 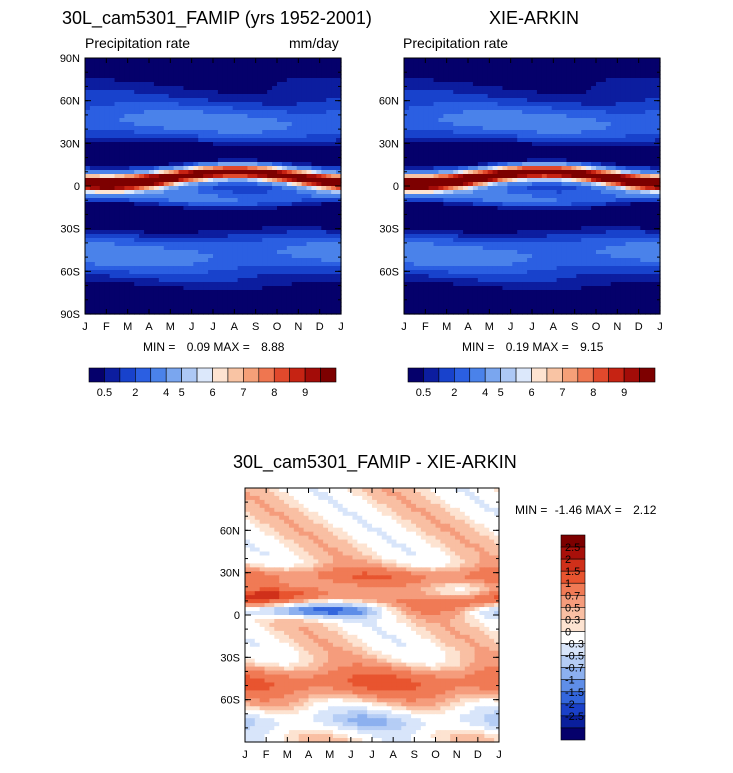 I want to click on chart2-min-value: 0.19, so click(x=517, y=347).